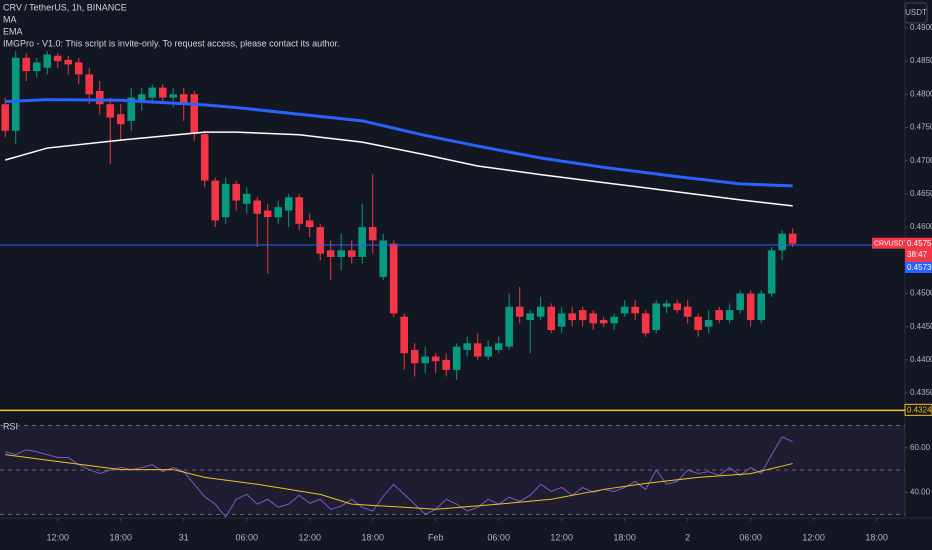 This screenshot has height=550, width=932. What do you see at coordinates (13, 31) in the screenshot?
I see `indicator-label: EMA` at bounding box center [13, 31].